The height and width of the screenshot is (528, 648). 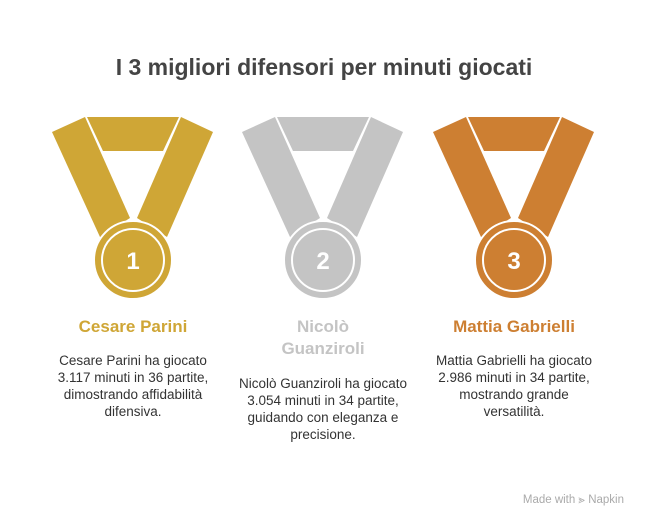 I want to click on medal-rank: 2, so click(x=322, y=261).